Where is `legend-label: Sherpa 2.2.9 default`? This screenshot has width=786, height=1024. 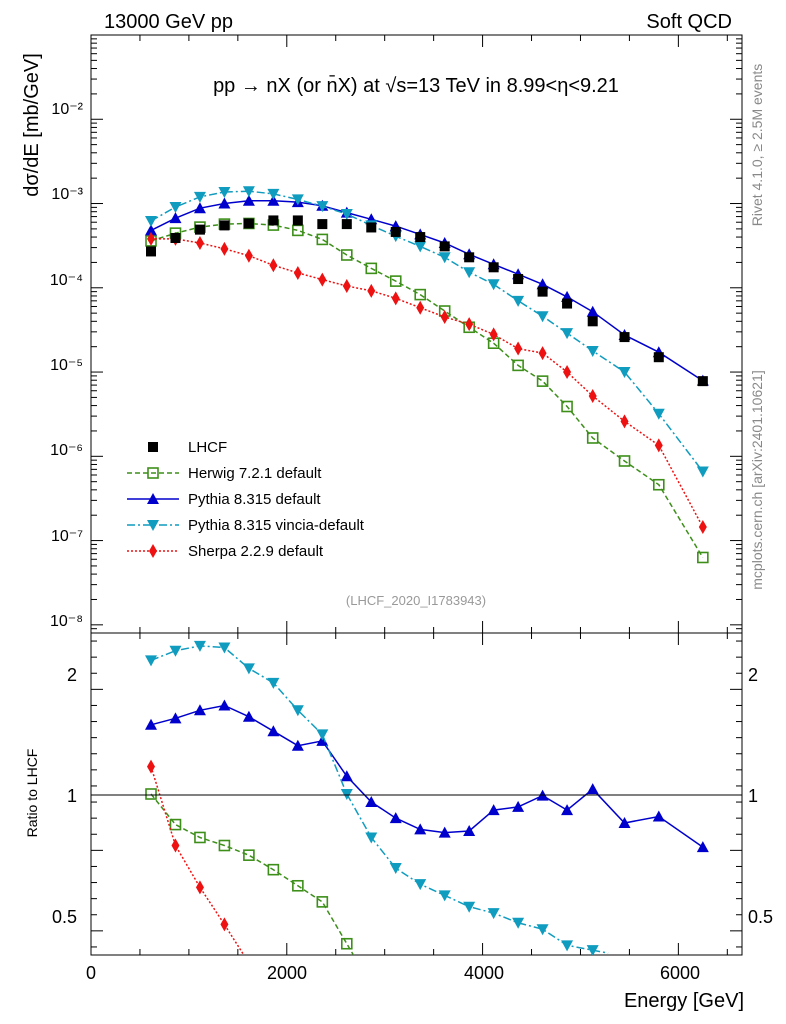
legend-label: Sherpa 2.2.9 default is located at coordinates (256, 551).